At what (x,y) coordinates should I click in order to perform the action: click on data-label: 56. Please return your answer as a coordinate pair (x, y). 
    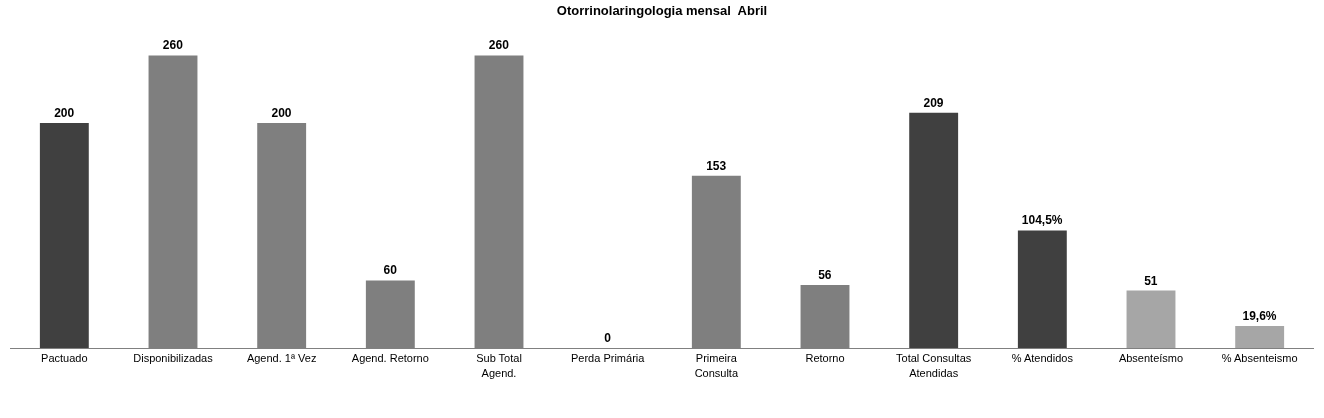
    Looking at the image, I should click on (825, 274).